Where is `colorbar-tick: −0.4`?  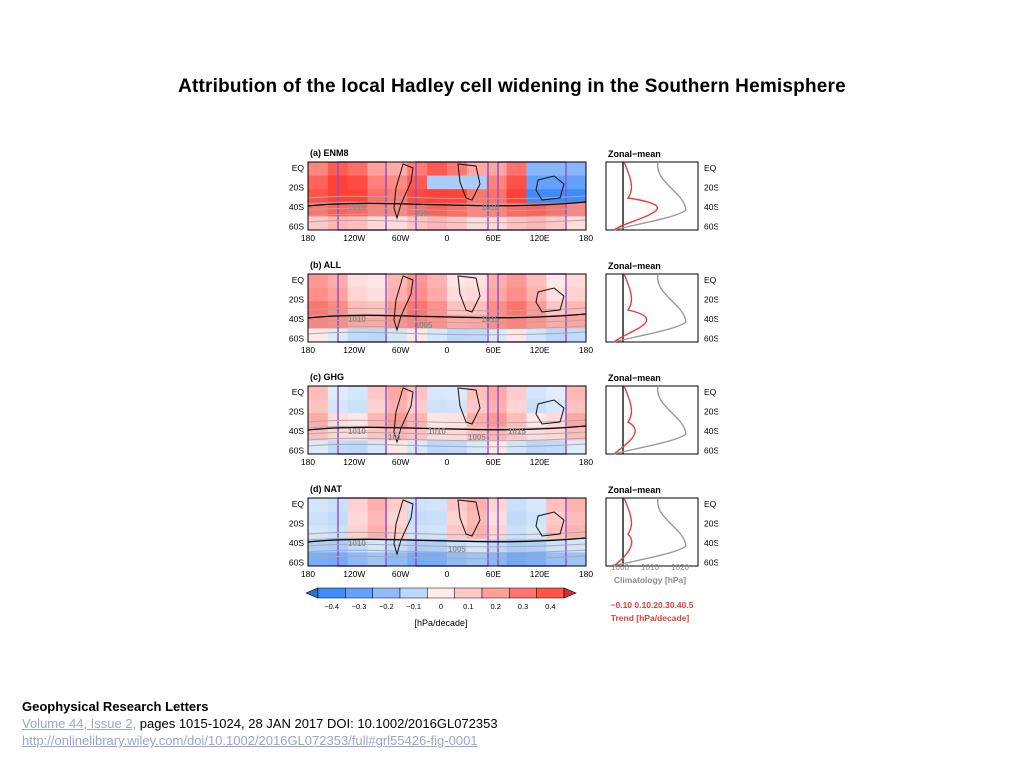 colorbar-tick: −0.4 is located at coordinates (331, 606).